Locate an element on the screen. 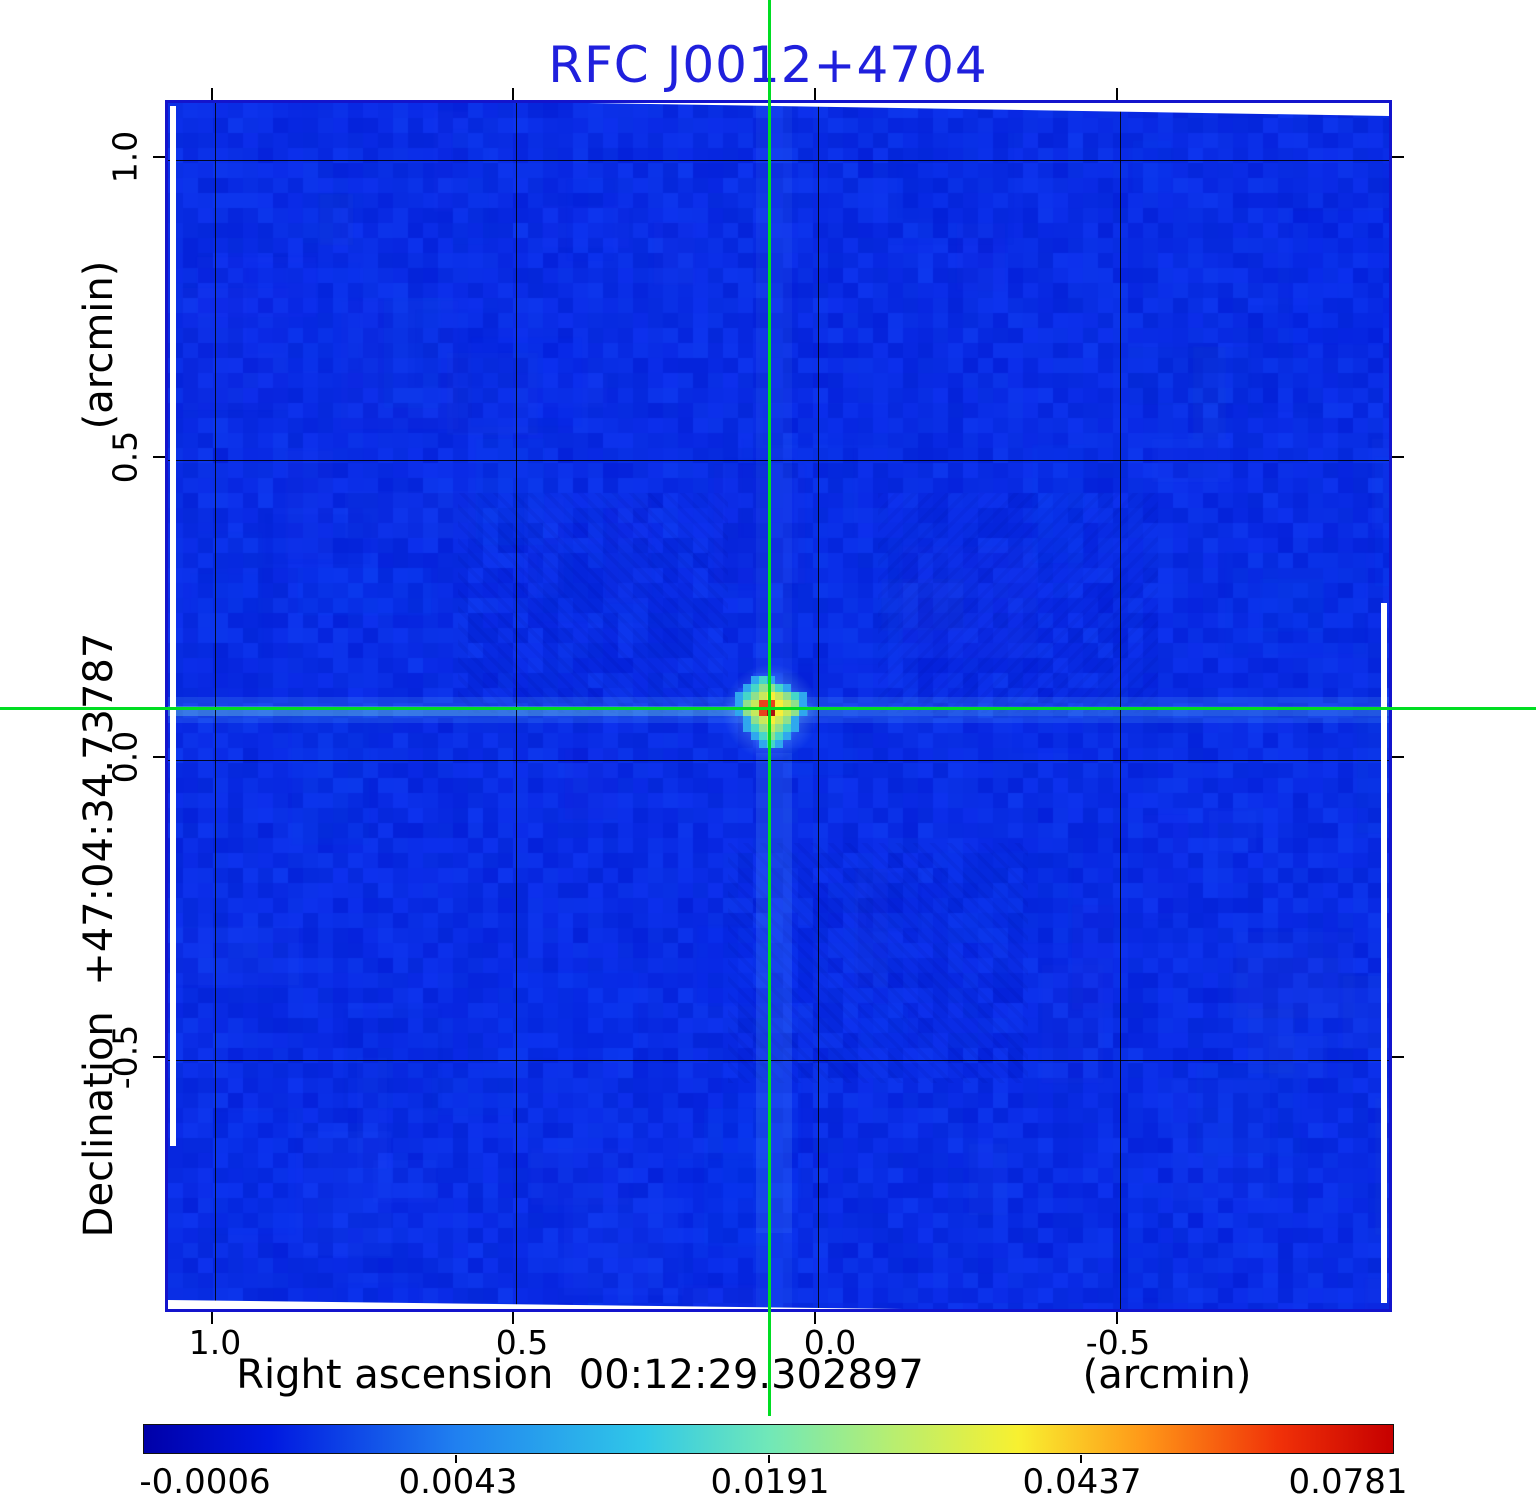 This screenshot has width=1536, height=1511. gridline-ra--0.5 is located at coordinates (1120, 706).